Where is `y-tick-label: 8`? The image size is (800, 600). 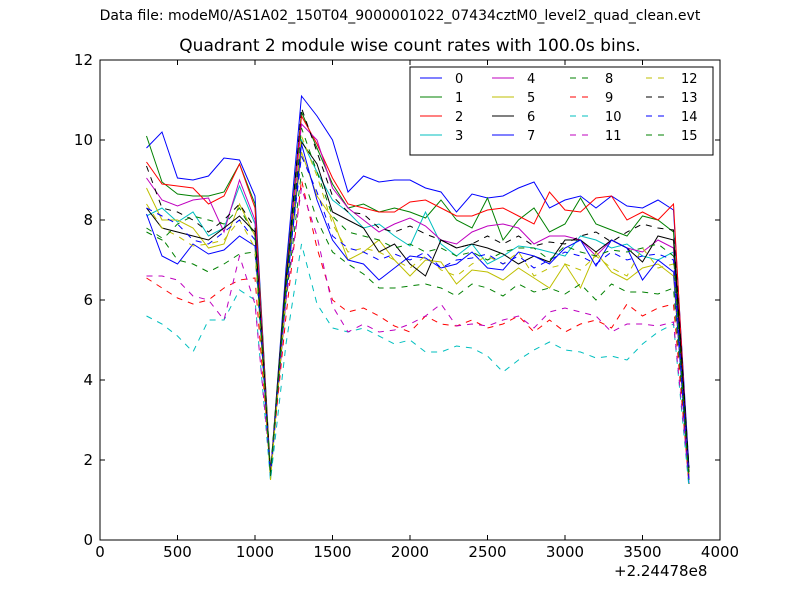
y-tick-label: 8 is located at coordinates (88, 220).